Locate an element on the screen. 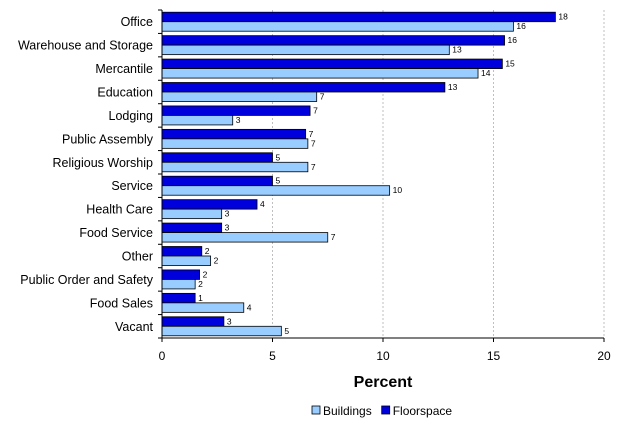 Image resolution: width=625 pixels, height=427 pixels. category-label: Mercantile is located at coordinates (124, 69).